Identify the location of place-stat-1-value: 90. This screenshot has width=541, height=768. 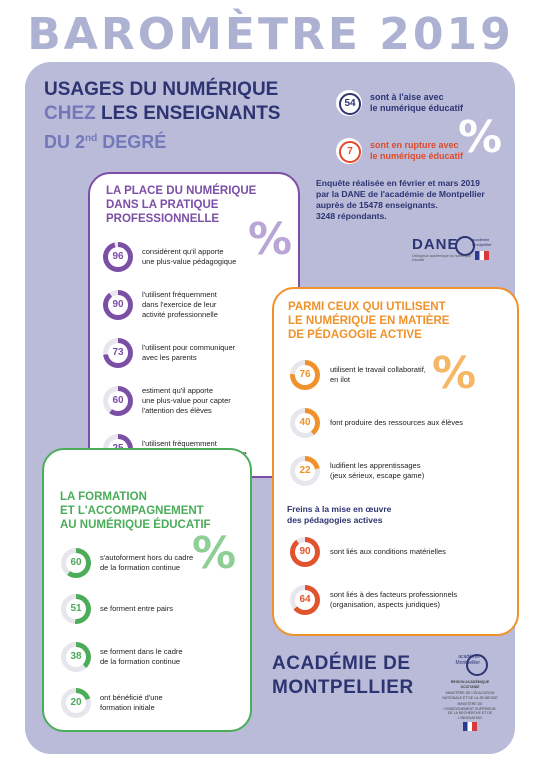
(118, 305).